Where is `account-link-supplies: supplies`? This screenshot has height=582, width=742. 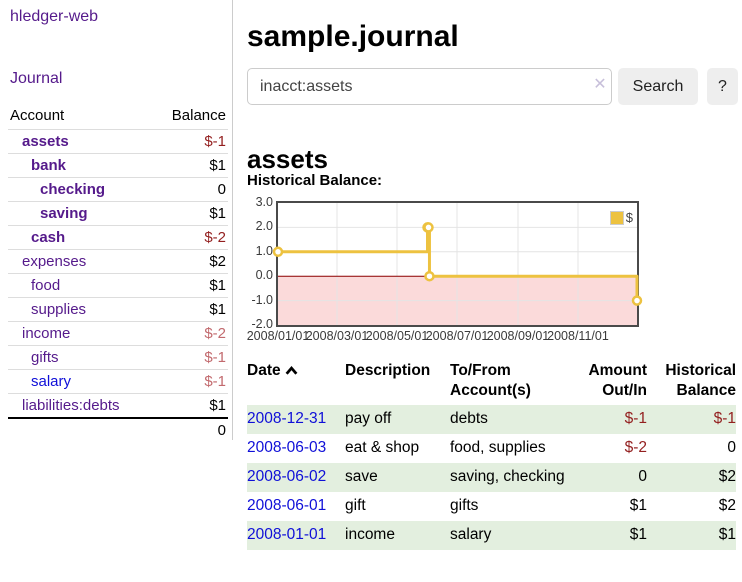
account-link-supplies: supplies is located at coordinates (59, 309).